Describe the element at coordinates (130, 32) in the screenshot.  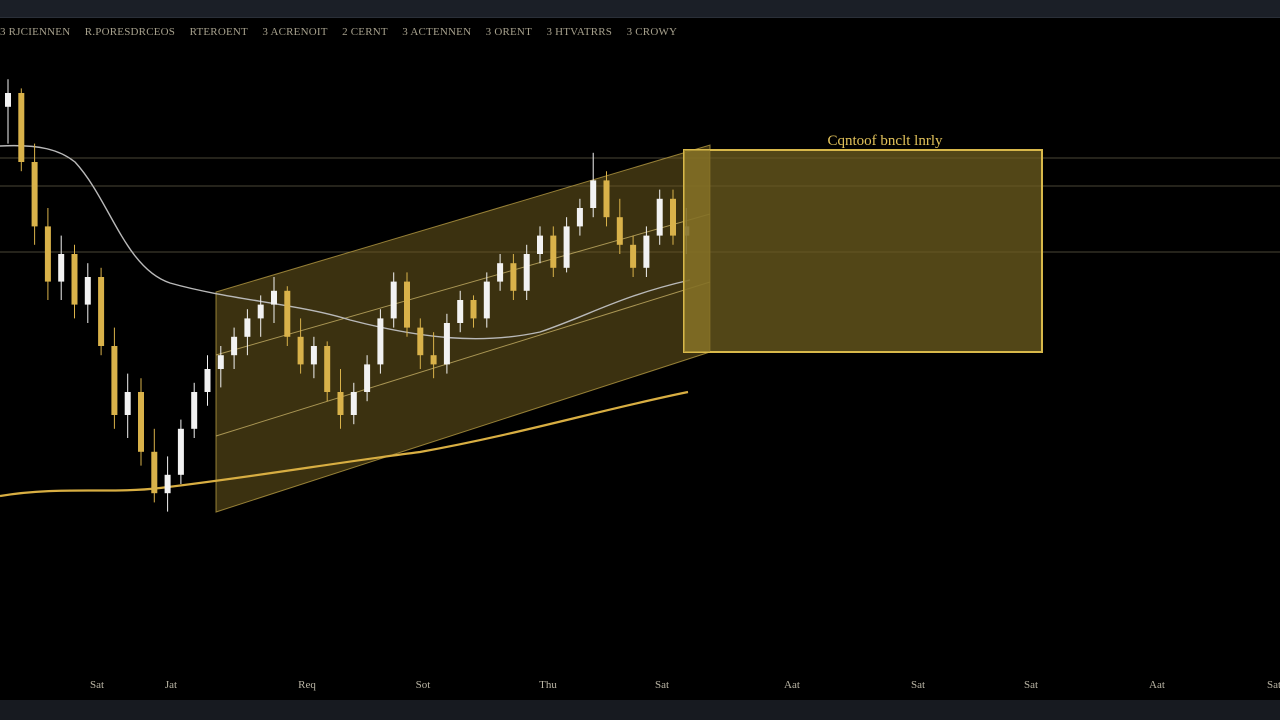
I see `indicator-label: R.PORESDRCEOS` at that location.